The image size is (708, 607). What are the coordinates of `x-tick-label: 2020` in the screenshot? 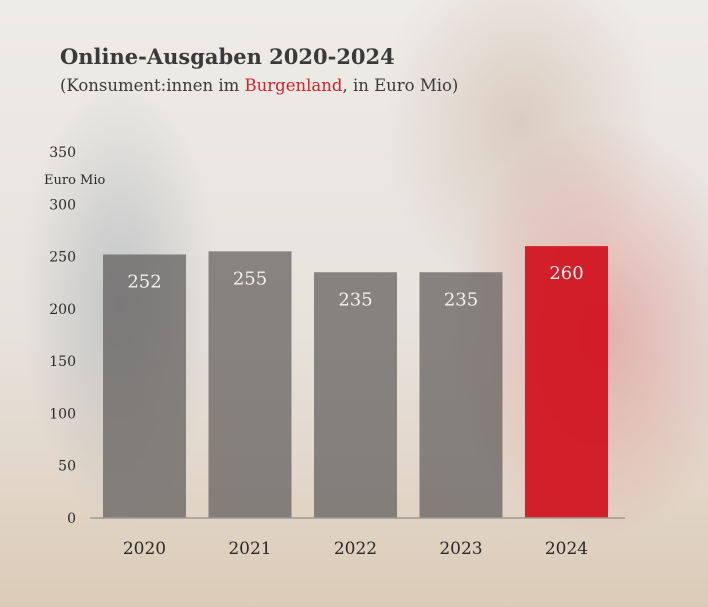 It's located at (144, 549).